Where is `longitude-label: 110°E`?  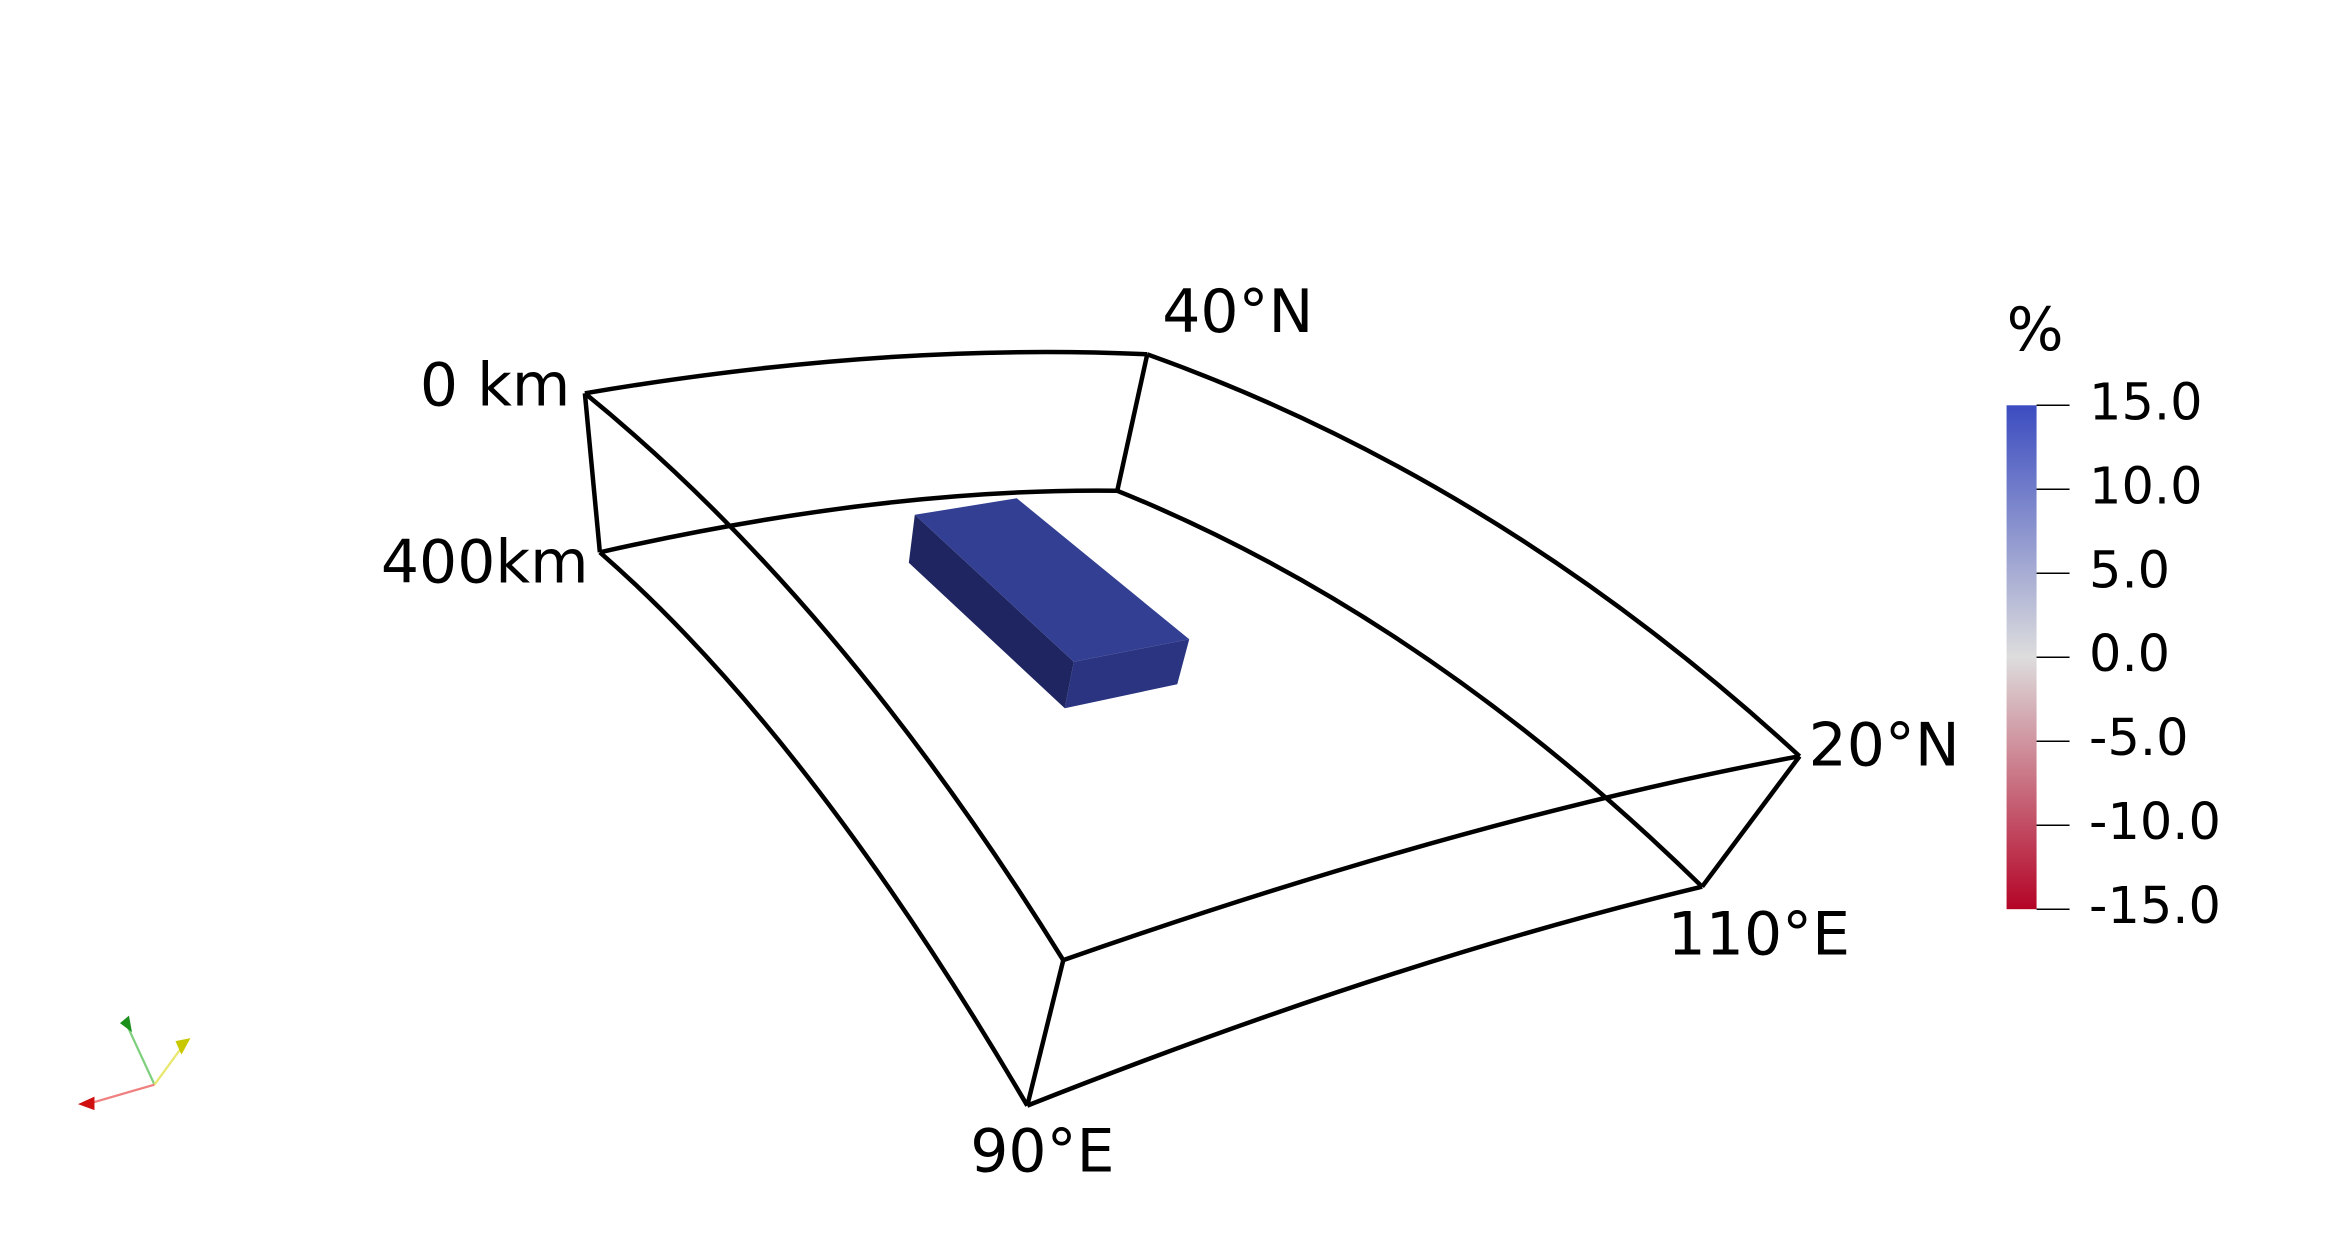 longitude-label: 110°E is located at coordinates (1759, 934).